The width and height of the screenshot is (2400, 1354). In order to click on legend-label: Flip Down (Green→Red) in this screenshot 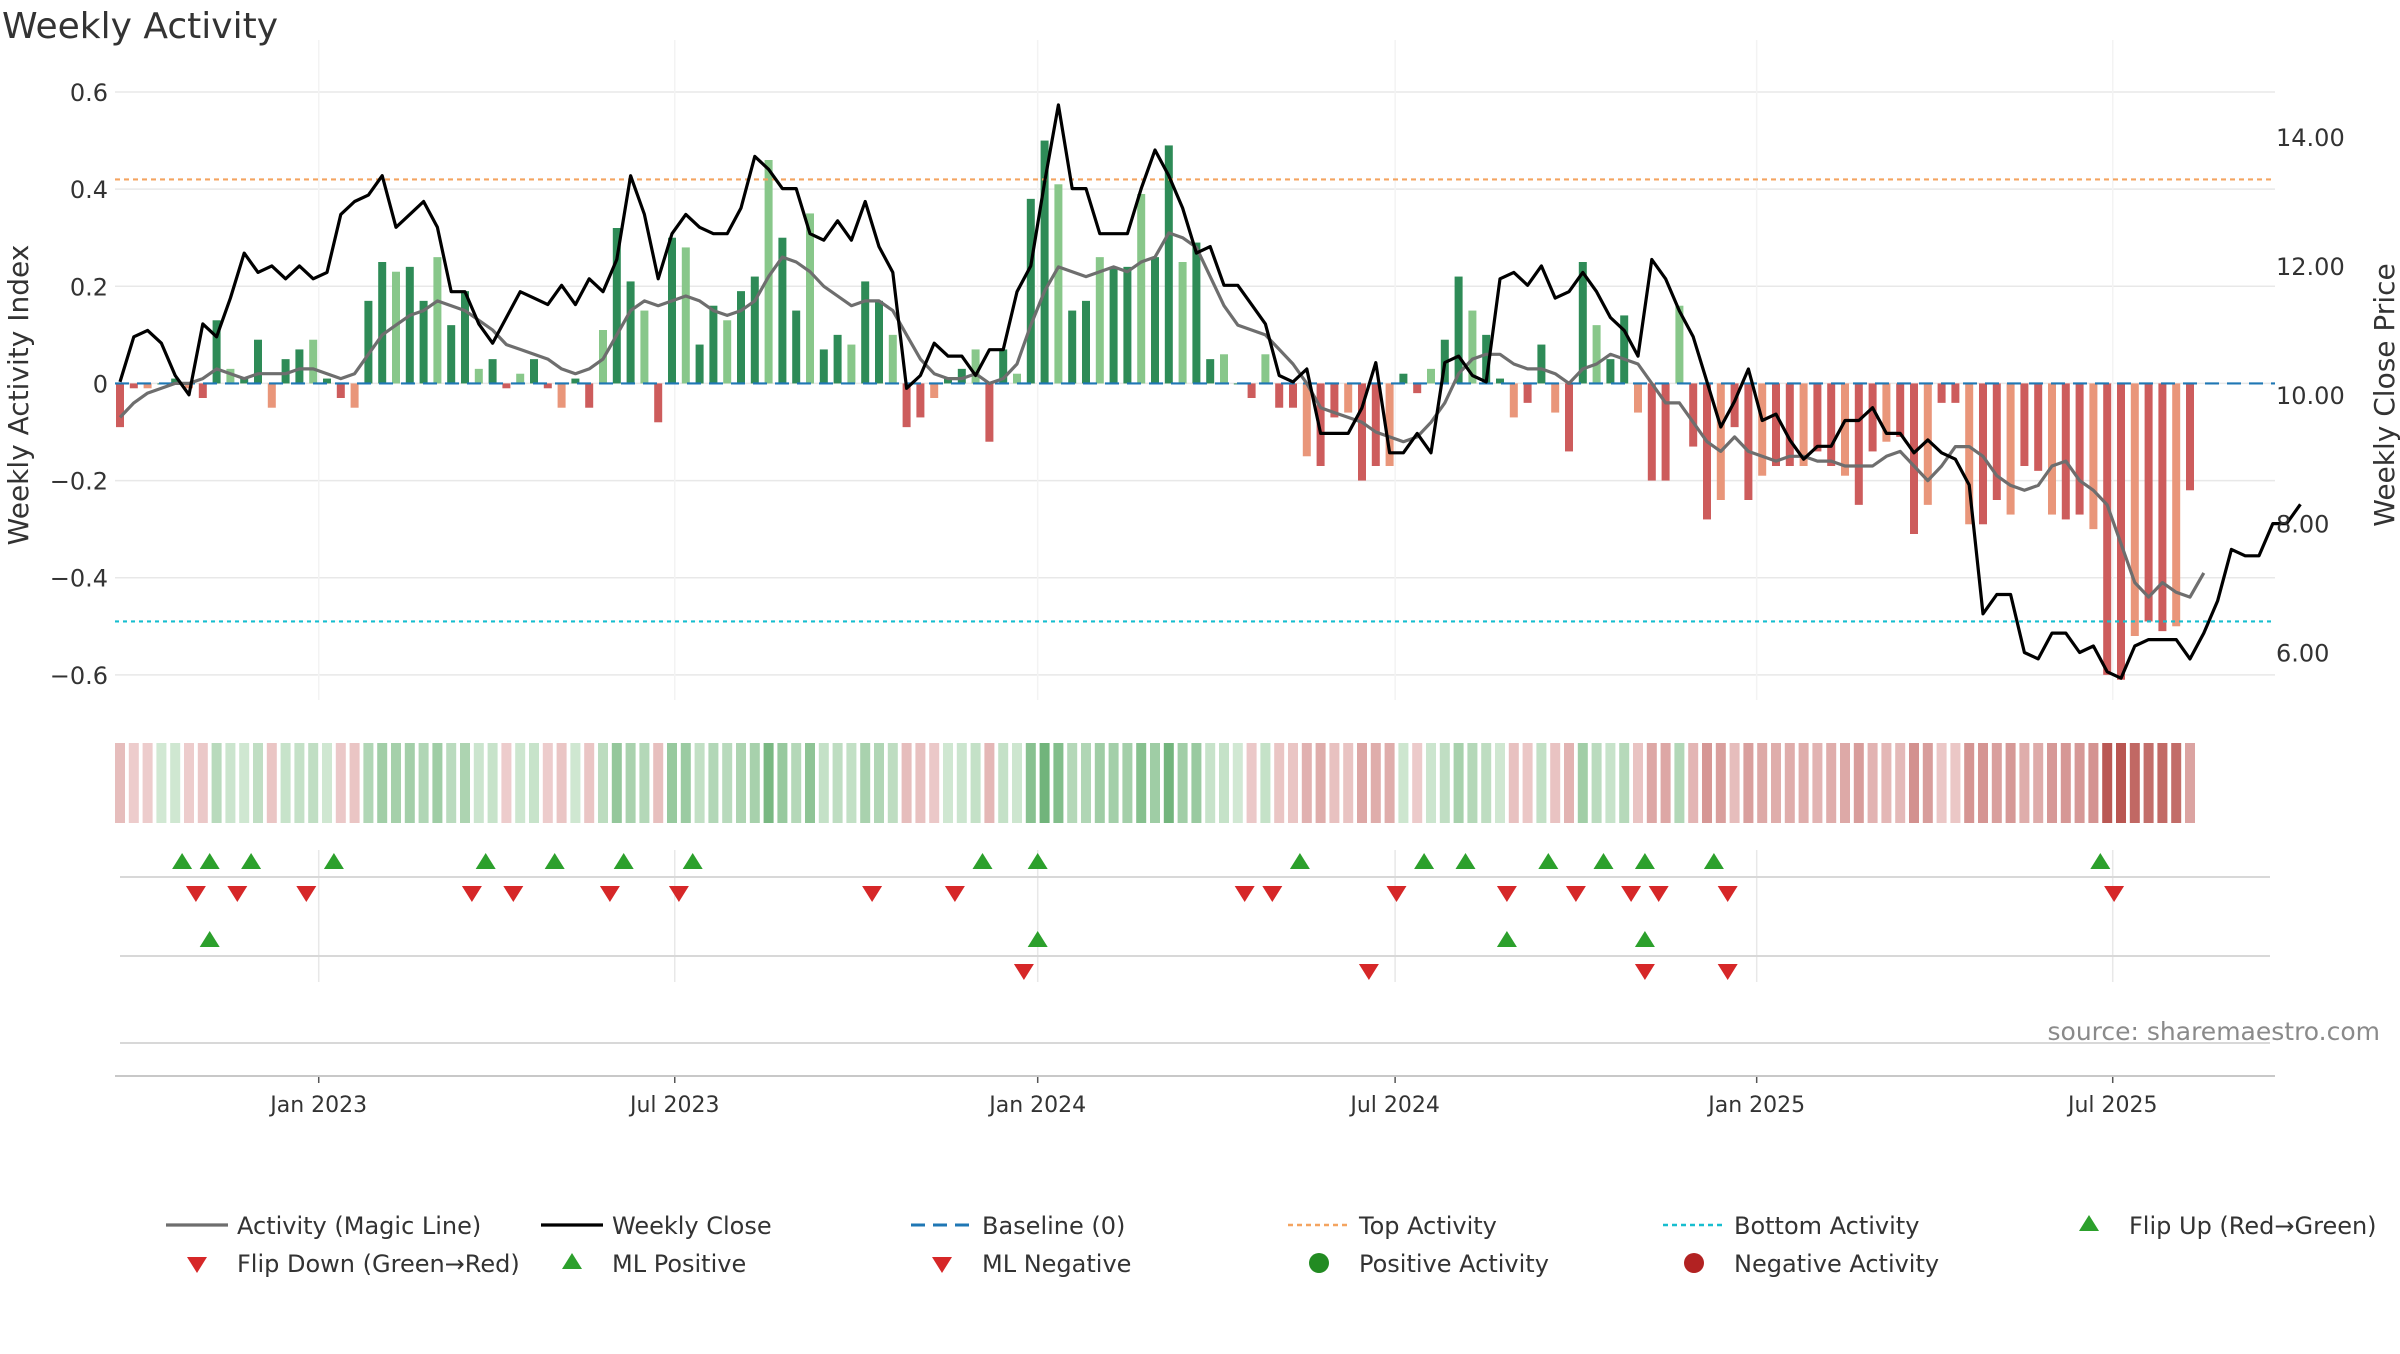, I will do `click(378, 1264)`.